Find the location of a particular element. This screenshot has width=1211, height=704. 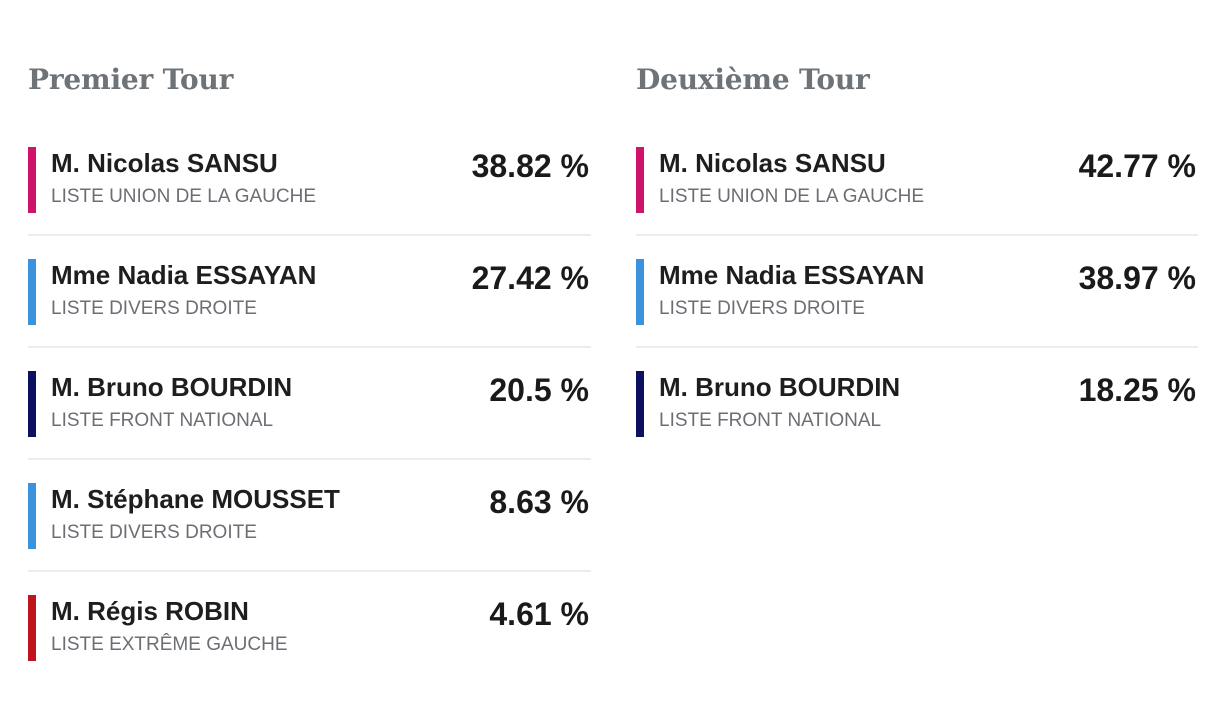

vote-percentage: 20.5 % is located at coordinates (539, 390).